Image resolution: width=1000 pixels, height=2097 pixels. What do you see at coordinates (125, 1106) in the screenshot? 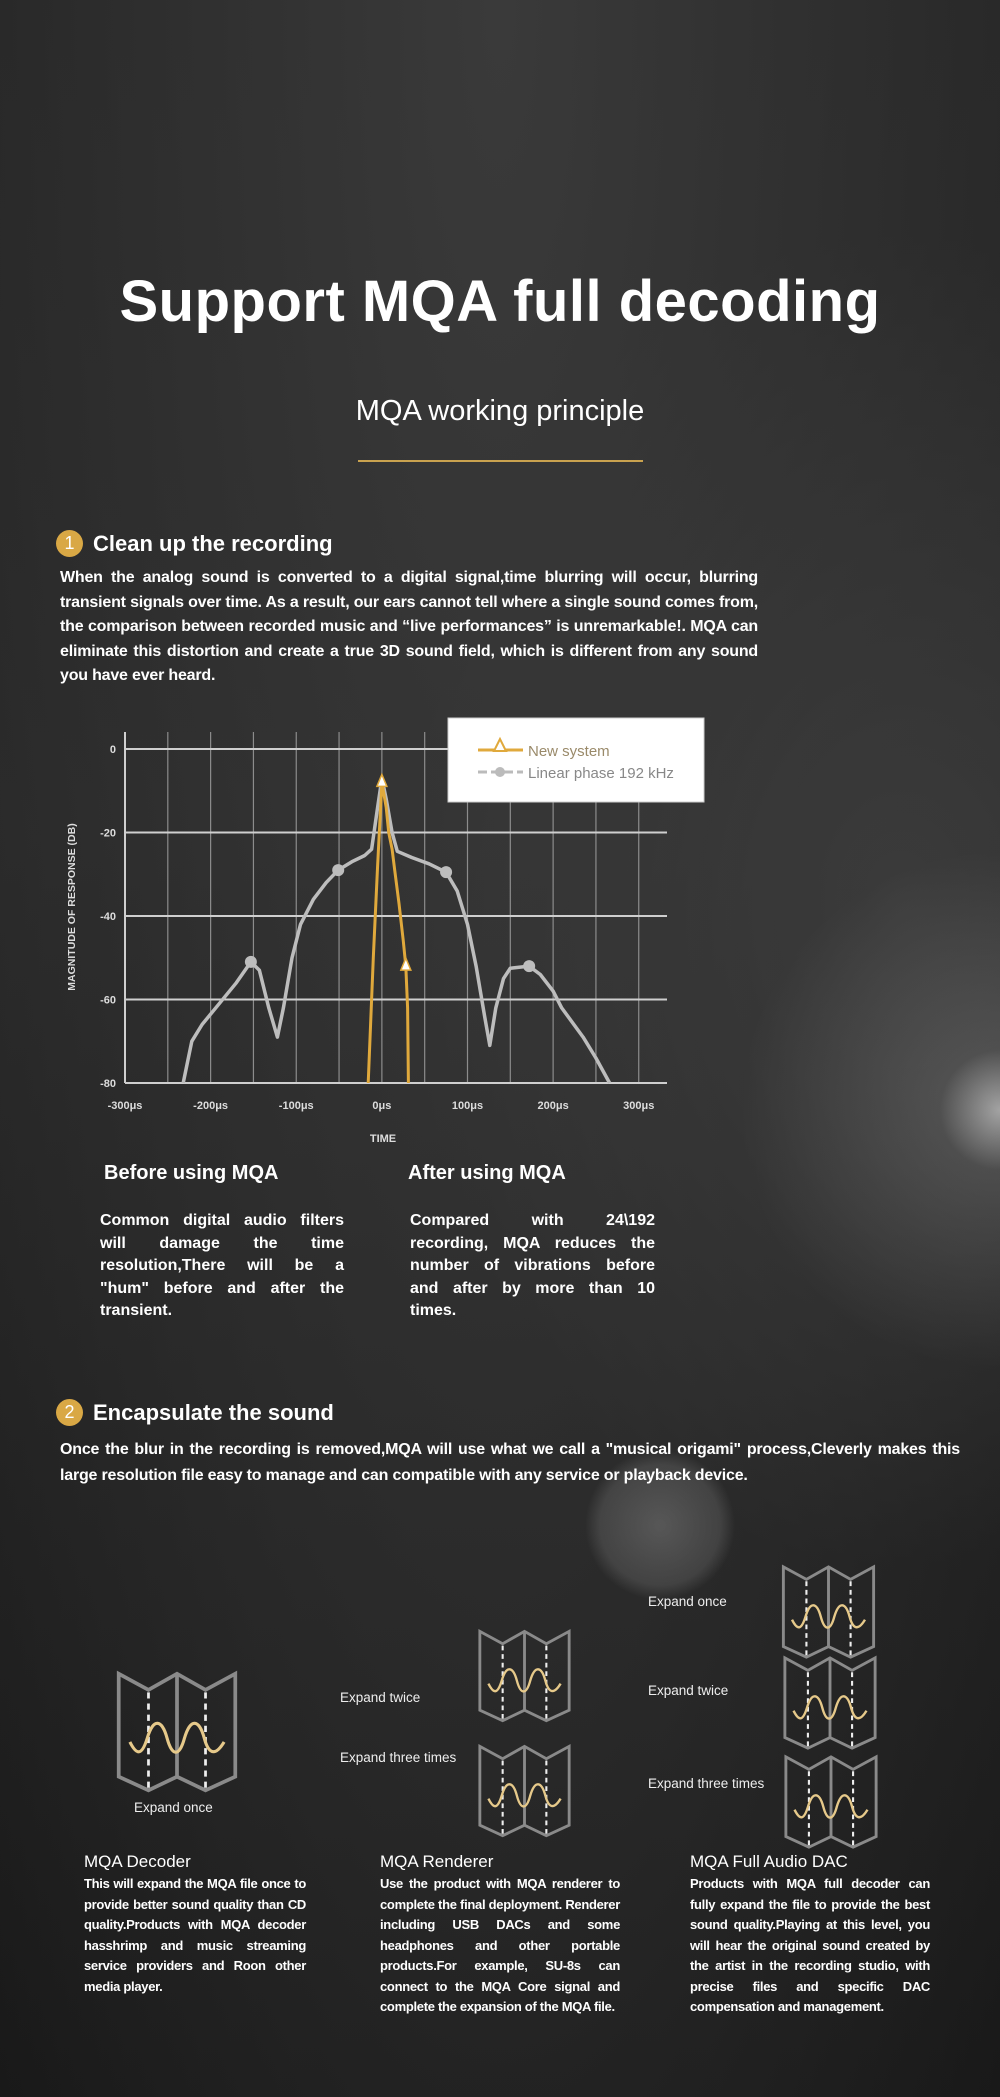
I see `x-tick-label: -300μs` at bounding box center [125, 1106].